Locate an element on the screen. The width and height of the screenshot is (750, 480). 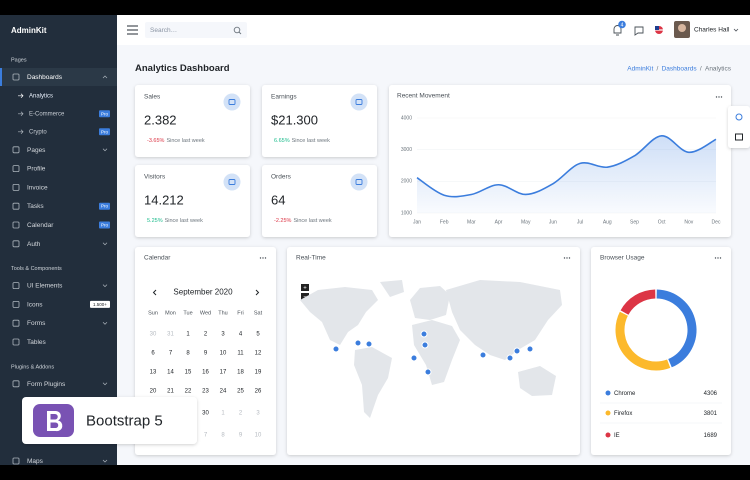
nav-item: Calendar is located at coordinates (40, 225).